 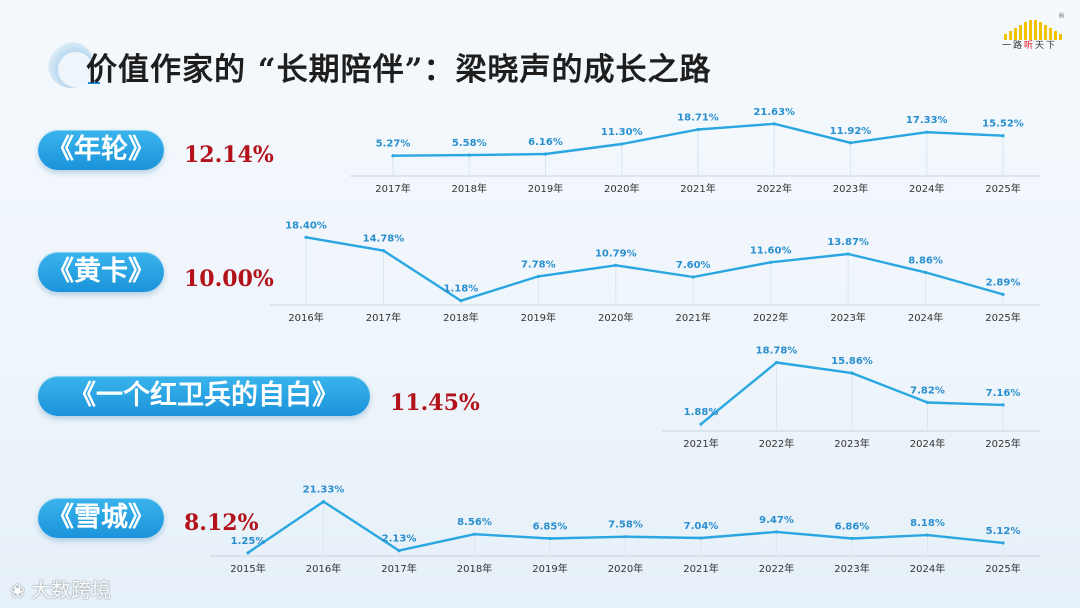 What do you see at coordinates (461, 289) in the screenshot?
I see `data-label: 1.18%` at bounding box center [461, 289].